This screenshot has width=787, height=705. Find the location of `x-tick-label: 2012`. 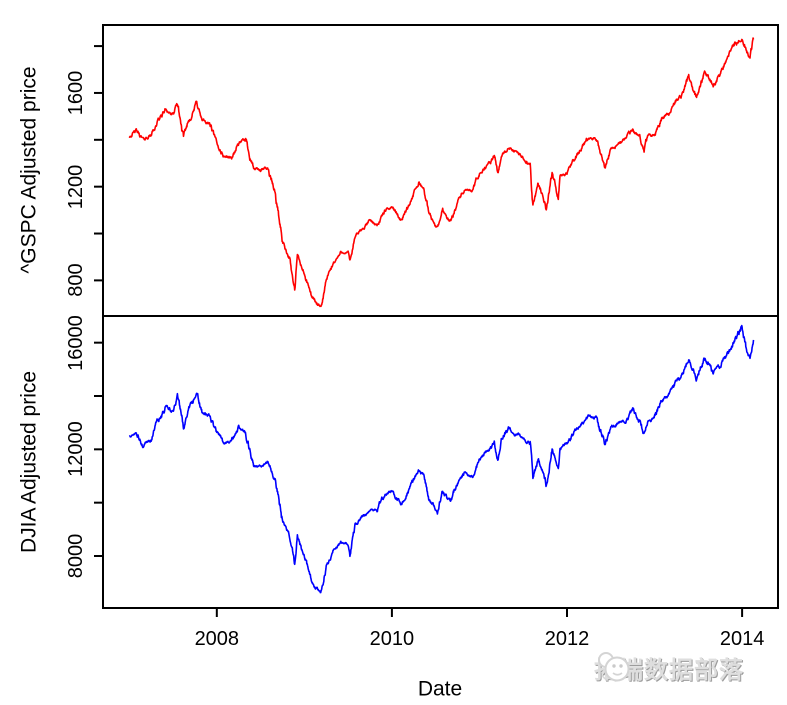

x-tick-label: 2012 is located at coordinates (567, 639).